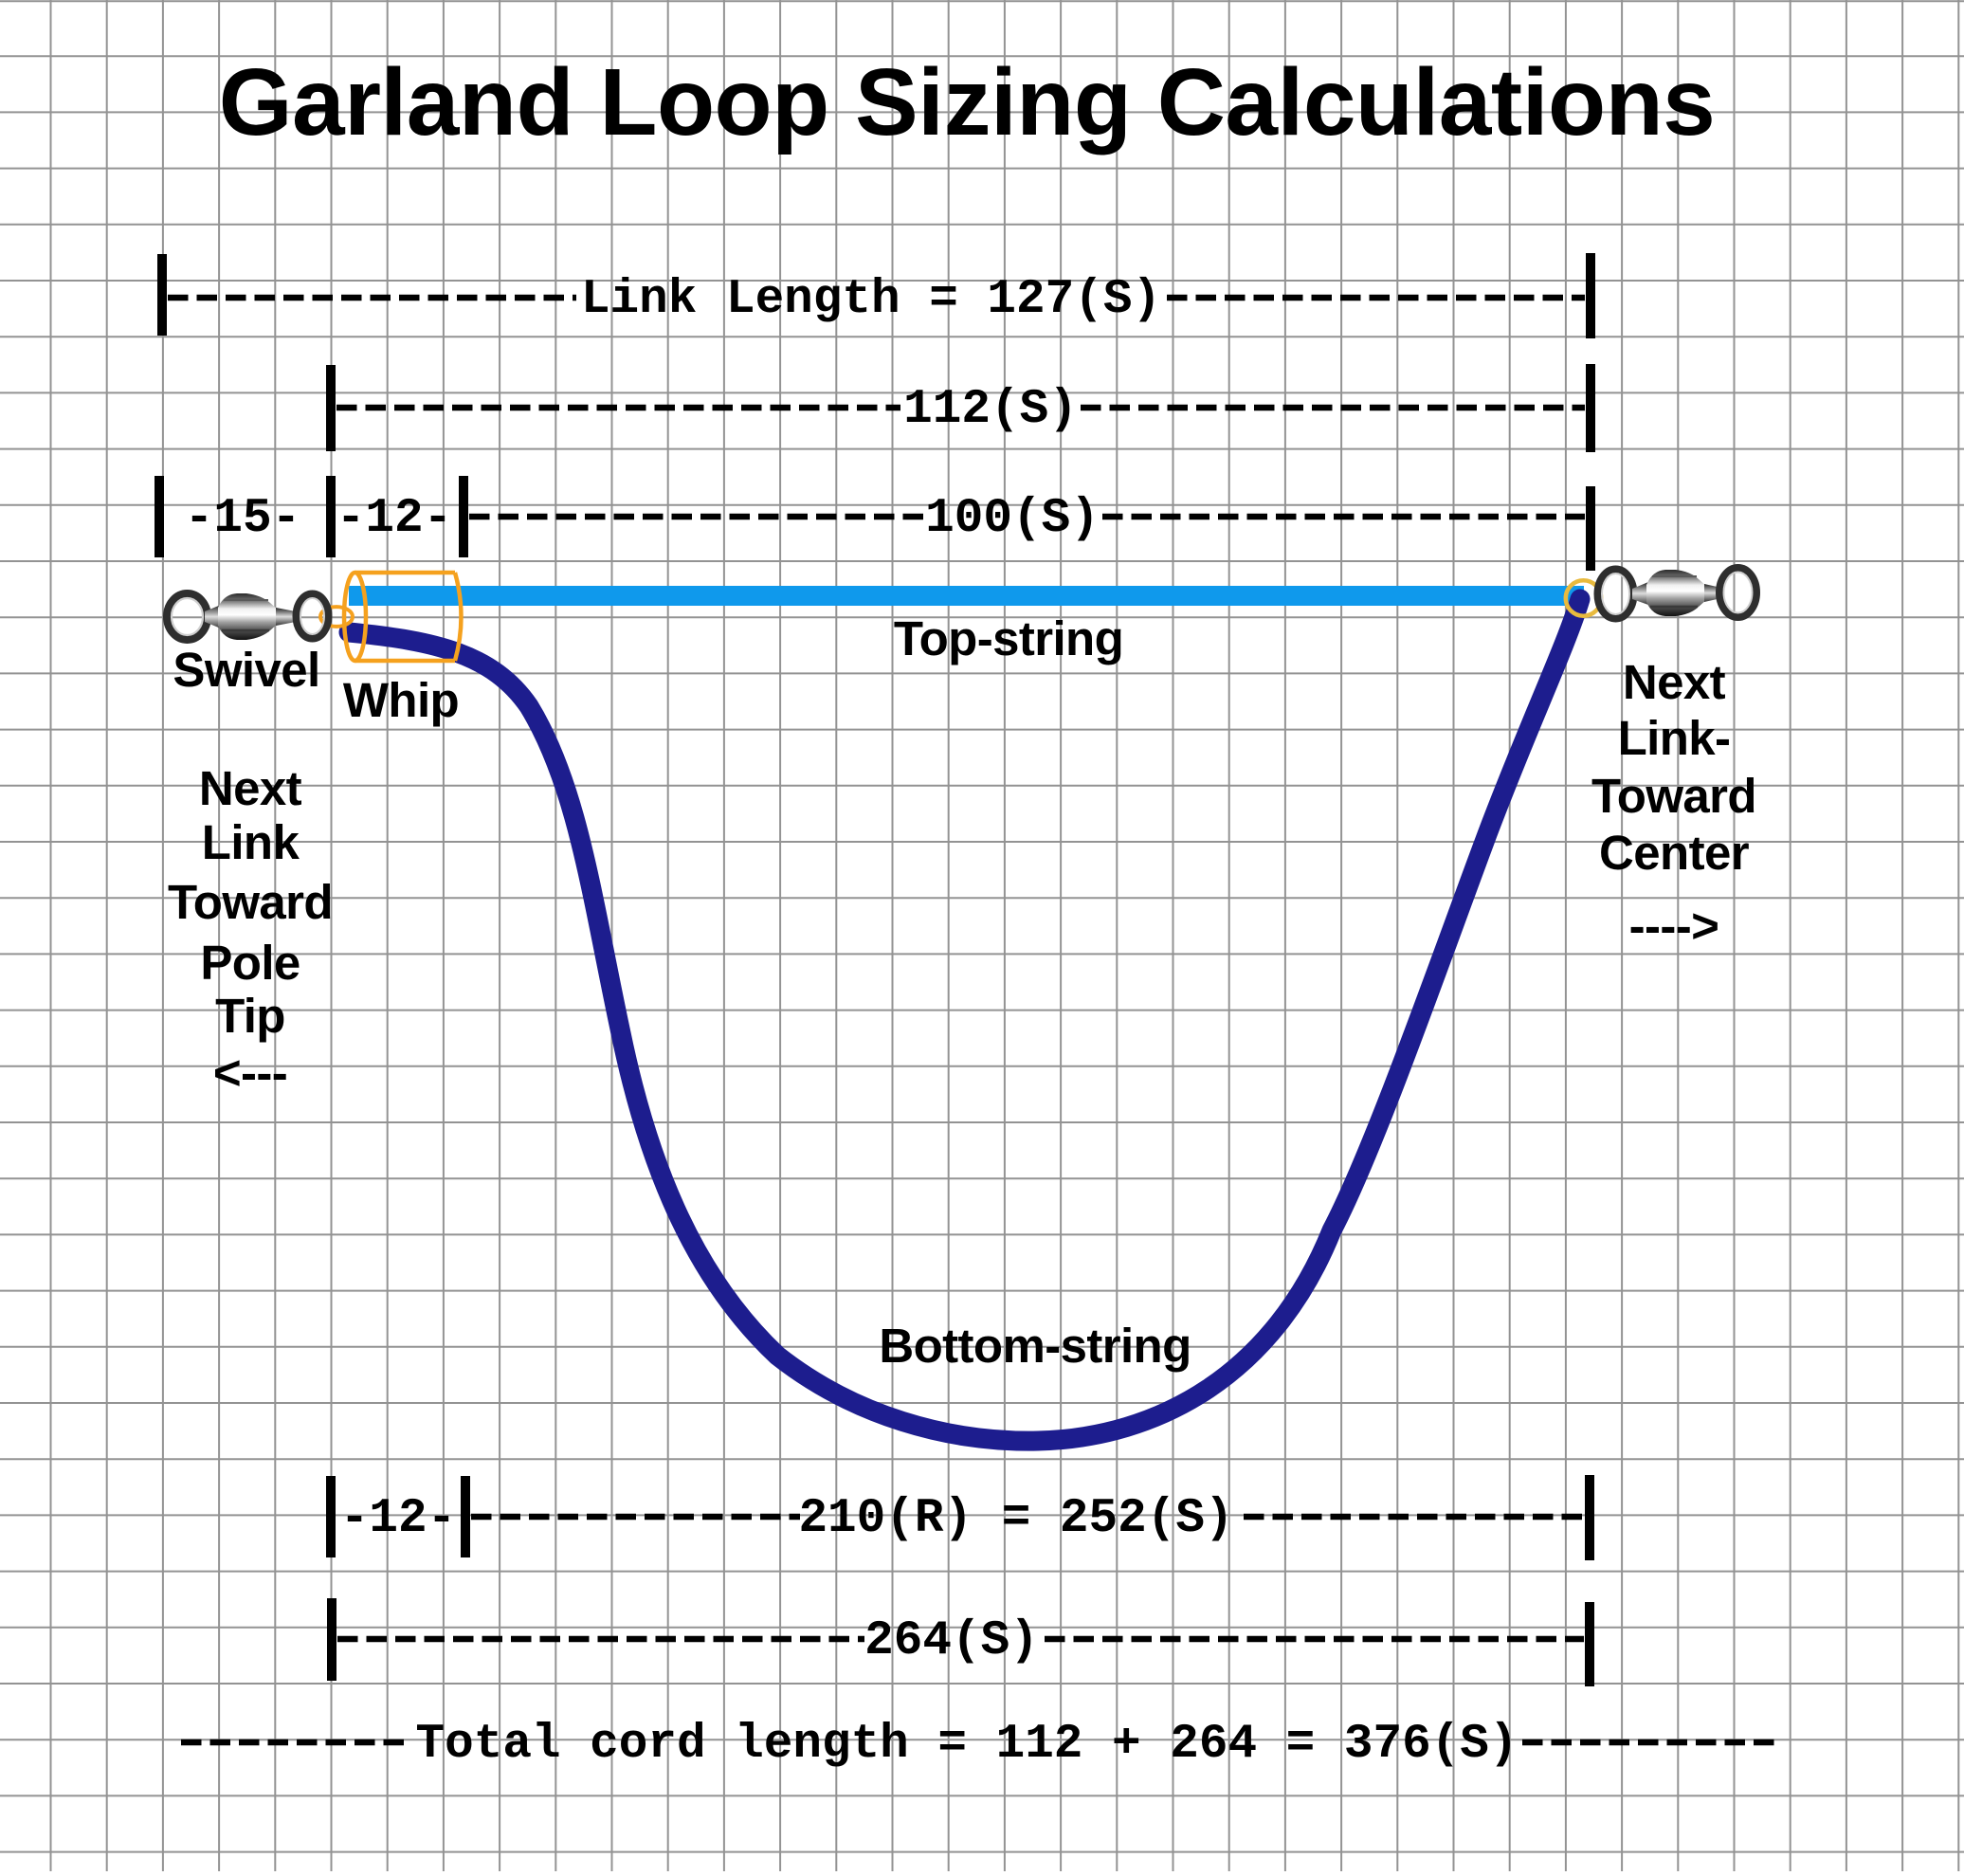 This screenshot has height=1876, width=1964. I want to click on svg-text: Link-, so click(1674, 738).